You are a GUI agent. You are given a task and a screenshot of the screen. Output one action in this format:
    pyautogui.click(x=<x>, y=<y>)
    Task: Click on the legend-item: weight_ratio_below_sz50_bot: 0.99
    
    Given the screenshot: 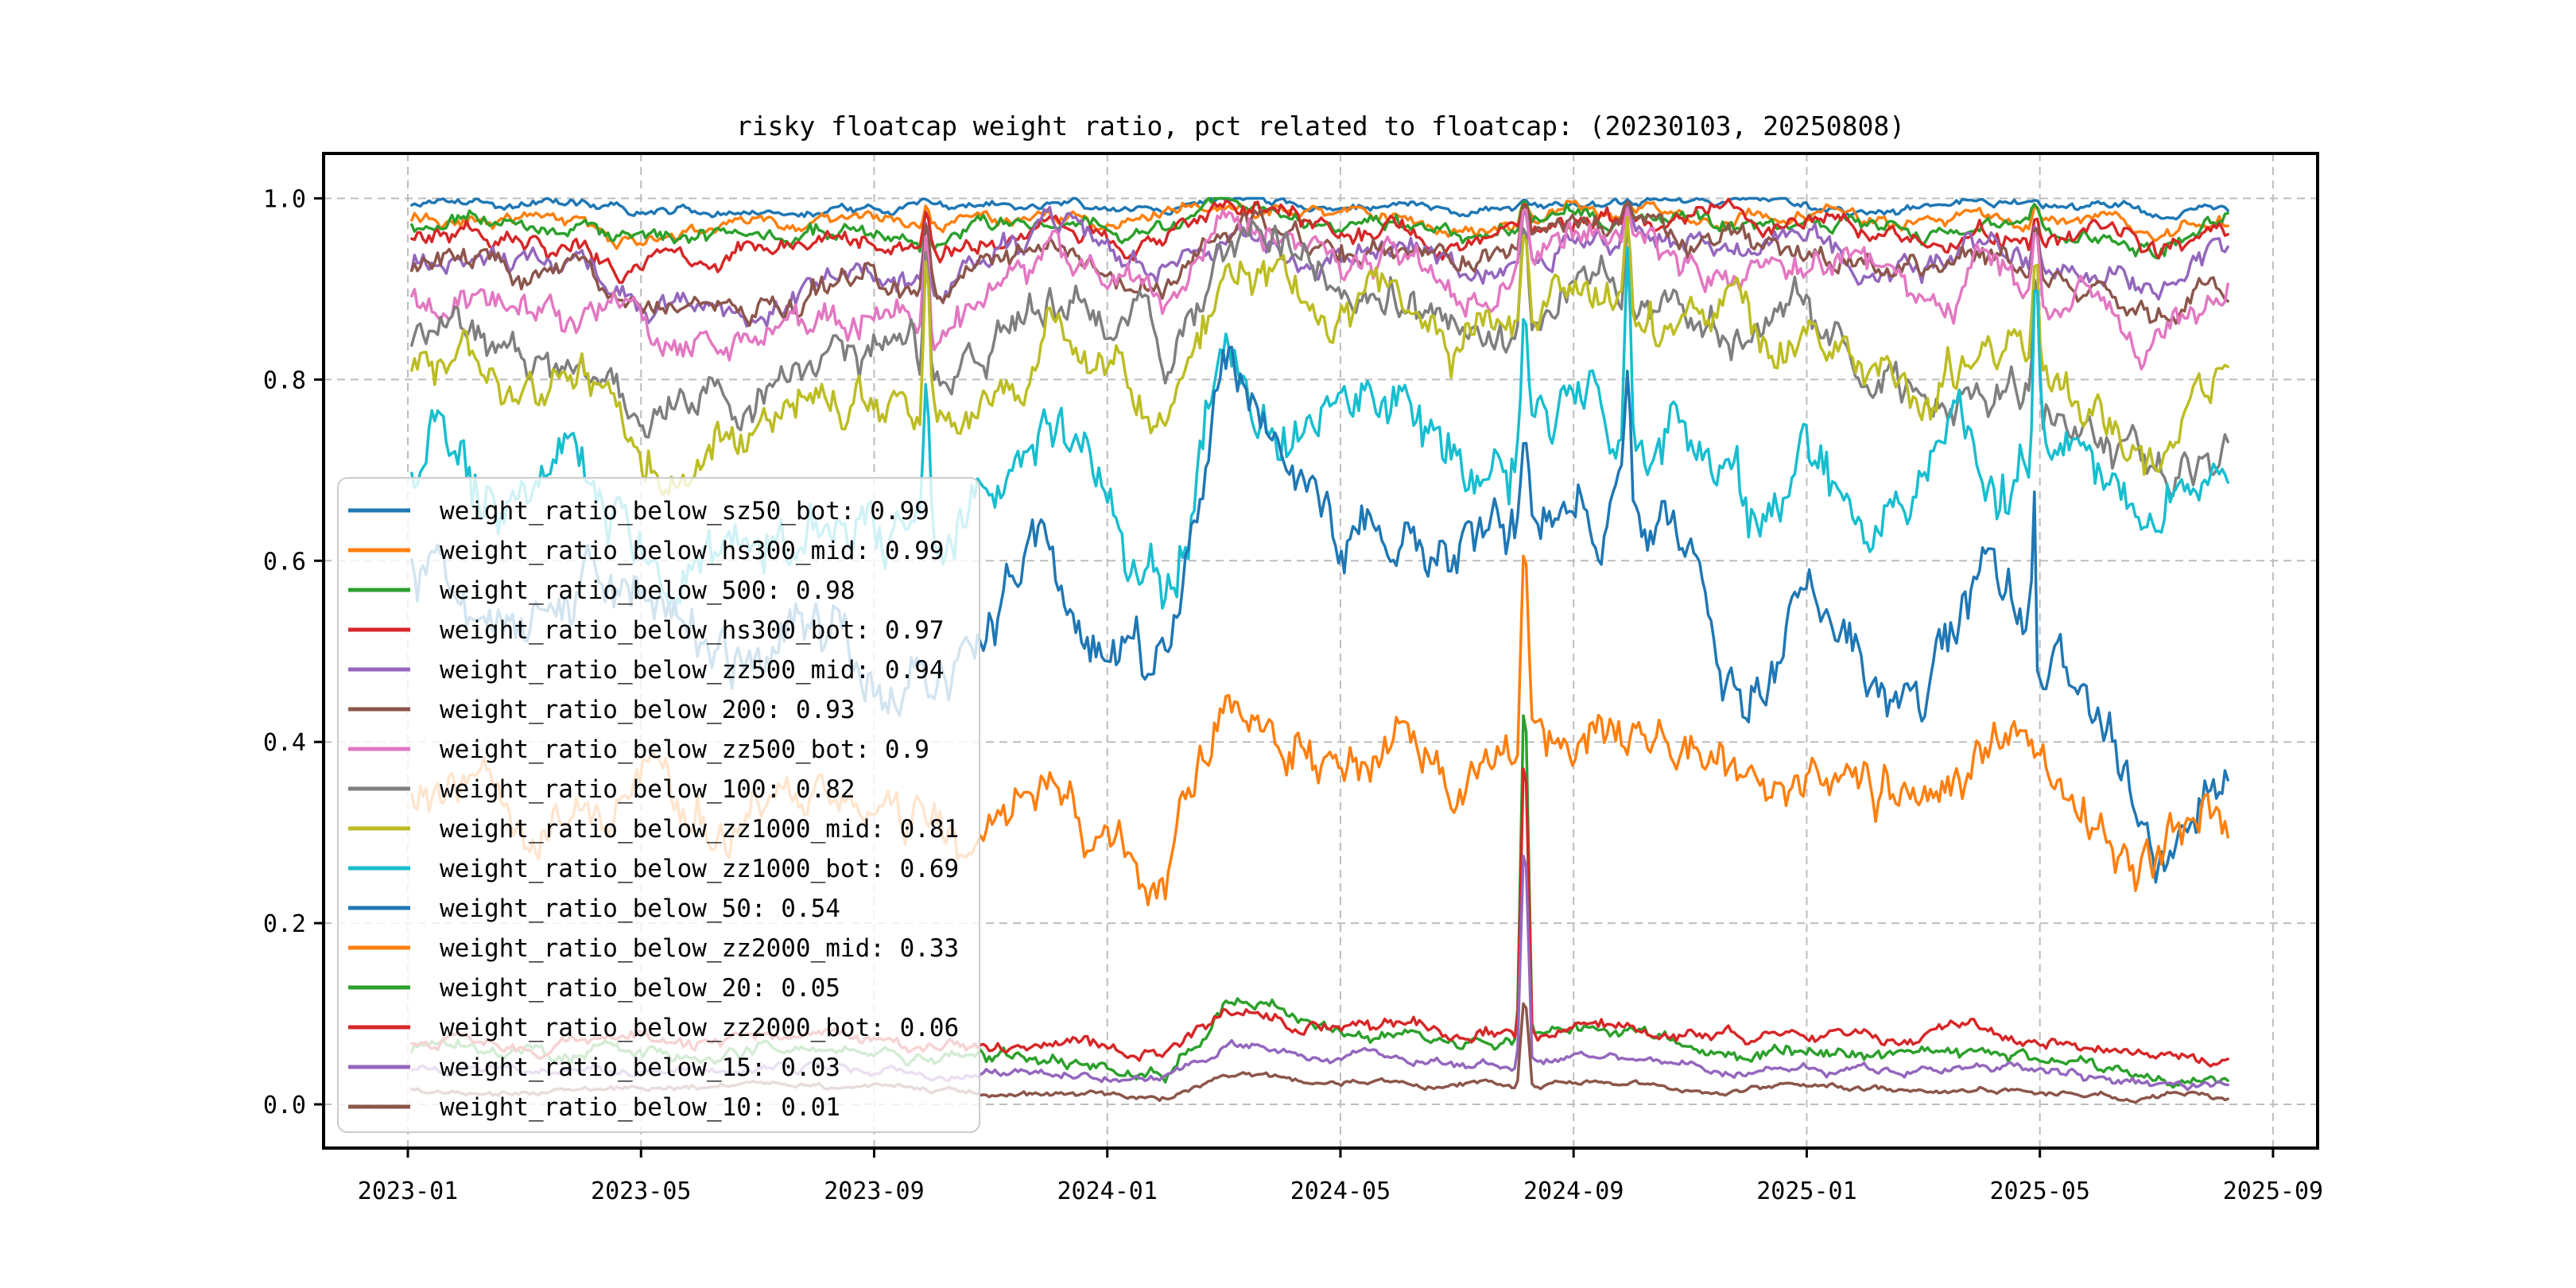 What is the action you would take?
    pyautogui.click(x=639, y=512)
    